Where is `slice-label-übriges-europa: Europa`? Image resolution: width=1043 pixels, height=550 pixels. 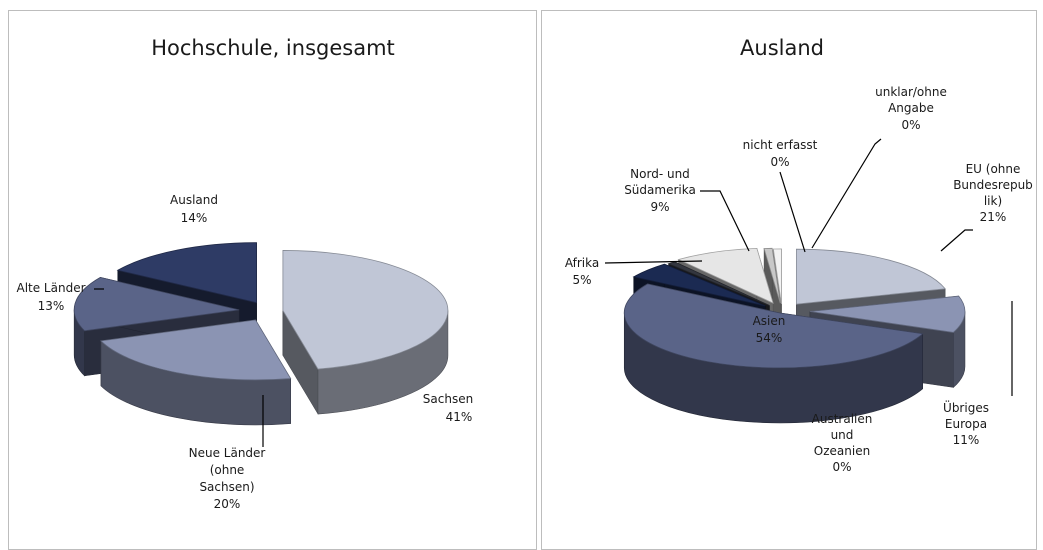 slice-label-übriges-europa: Europa is located at coordinates (966, 424).